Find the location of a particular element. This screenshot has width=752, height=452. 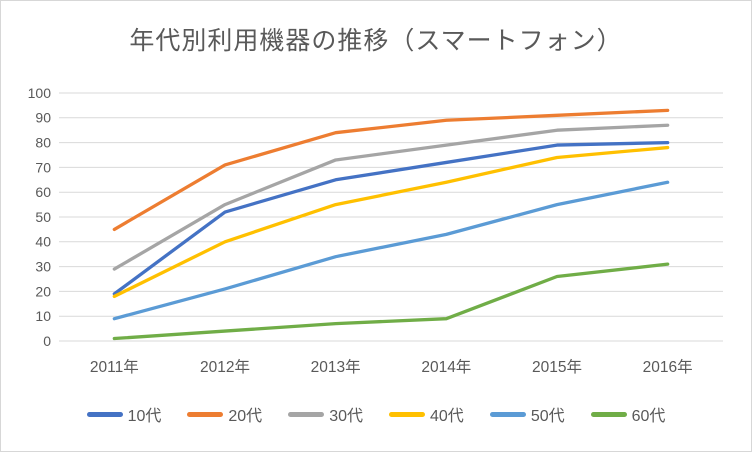

legend-label: 30代 is located at coordinates (346, 416).